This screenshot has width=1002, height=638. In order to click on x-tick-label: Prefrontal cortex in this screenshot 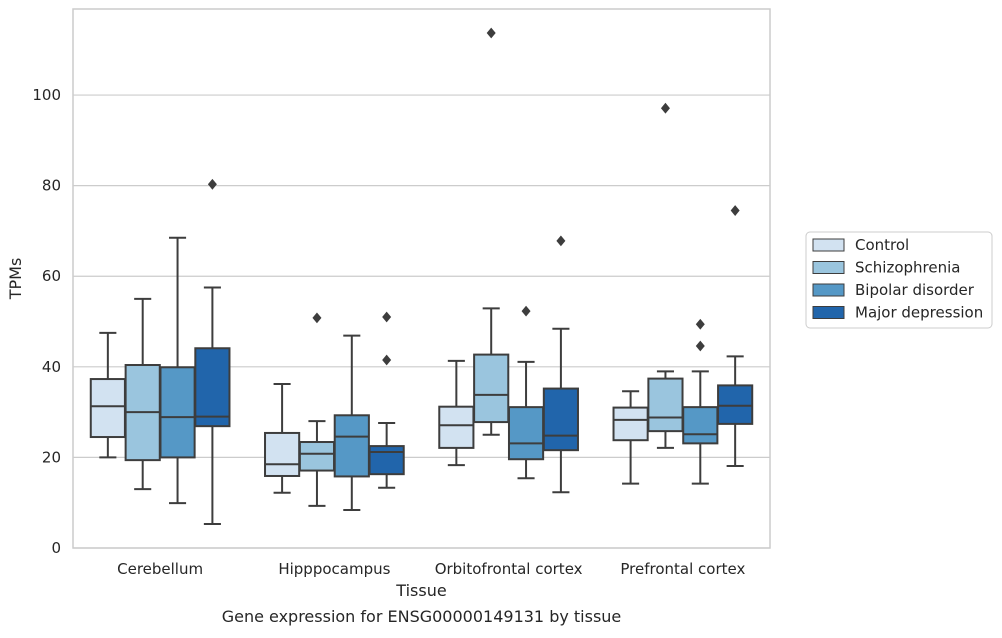, I will do `click(682, 569)`.